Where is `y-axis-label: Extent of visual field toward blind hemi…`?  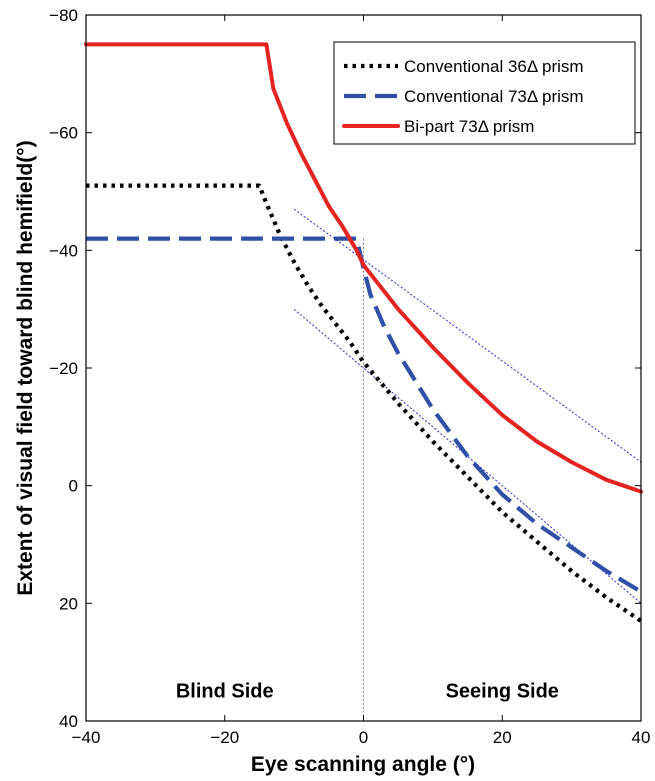 y-axis-label: Extent of visual field toward blind hemi… is located at coordinates (25, 367).